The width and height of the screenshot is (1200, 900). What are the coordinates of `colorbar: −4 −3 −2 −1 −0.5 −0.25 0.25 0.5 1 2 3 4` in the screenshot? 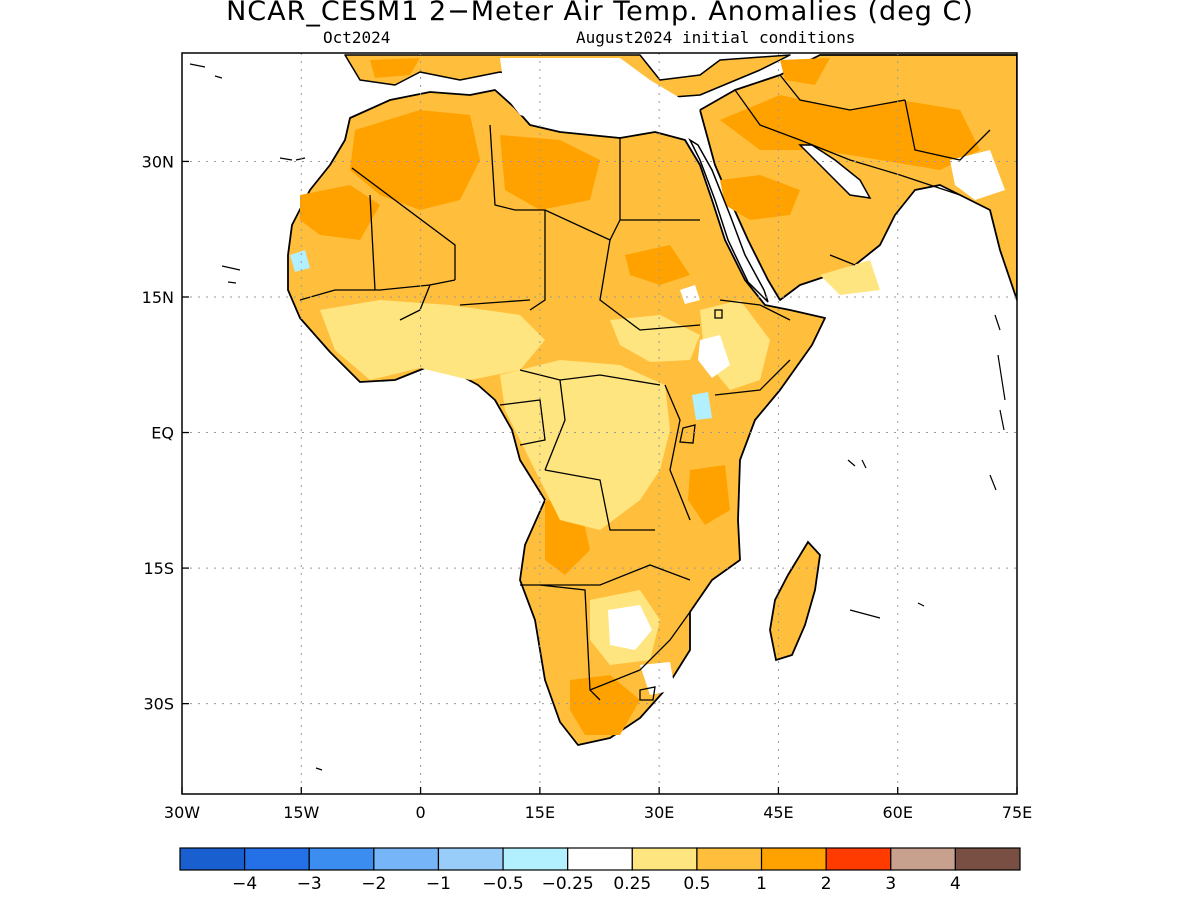 It's located at (600, 870).